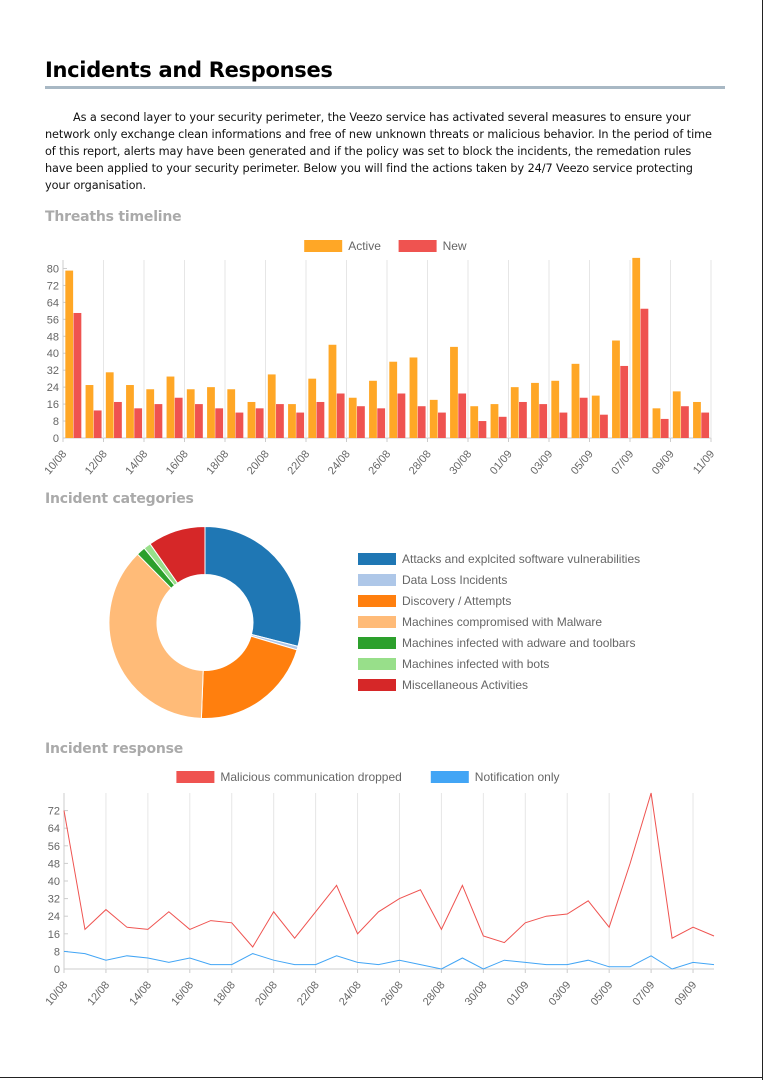 This screenshot has width=763, height=1080. I want to click on page-border-bottom, so click(381, 1077).